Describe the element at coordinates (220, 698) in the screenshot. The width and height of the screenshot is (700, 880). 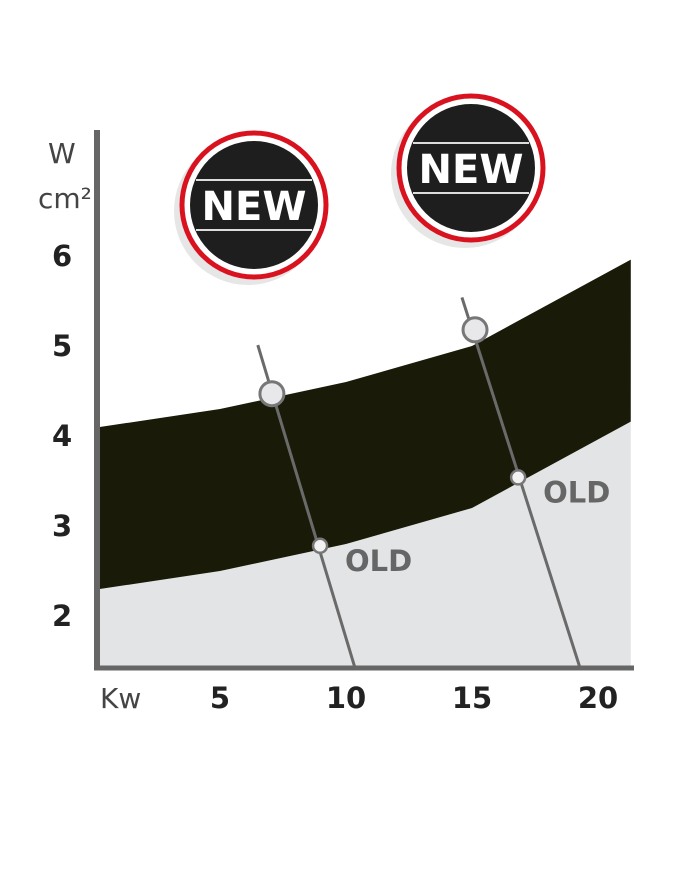
I see `x-tick-label: 5` at that location.